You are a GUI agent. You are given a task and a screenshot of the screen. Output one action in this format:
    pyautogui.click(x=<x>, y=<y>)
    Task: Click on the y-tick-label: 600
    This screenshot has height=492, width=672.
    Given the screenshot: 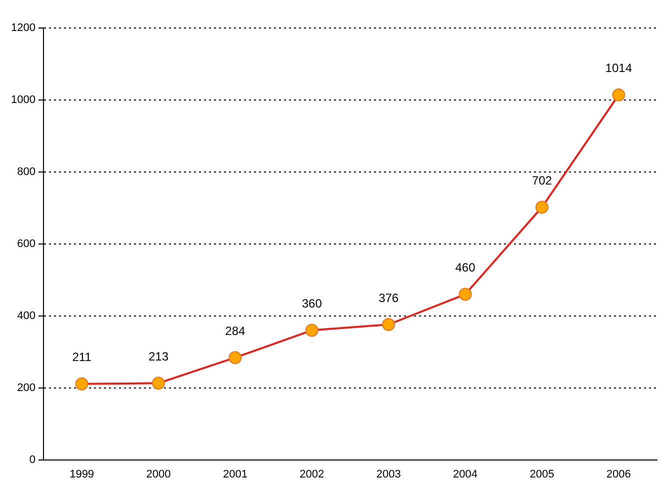 What is the action you would take?
    pyautogui.click(x=26, y=244)
    